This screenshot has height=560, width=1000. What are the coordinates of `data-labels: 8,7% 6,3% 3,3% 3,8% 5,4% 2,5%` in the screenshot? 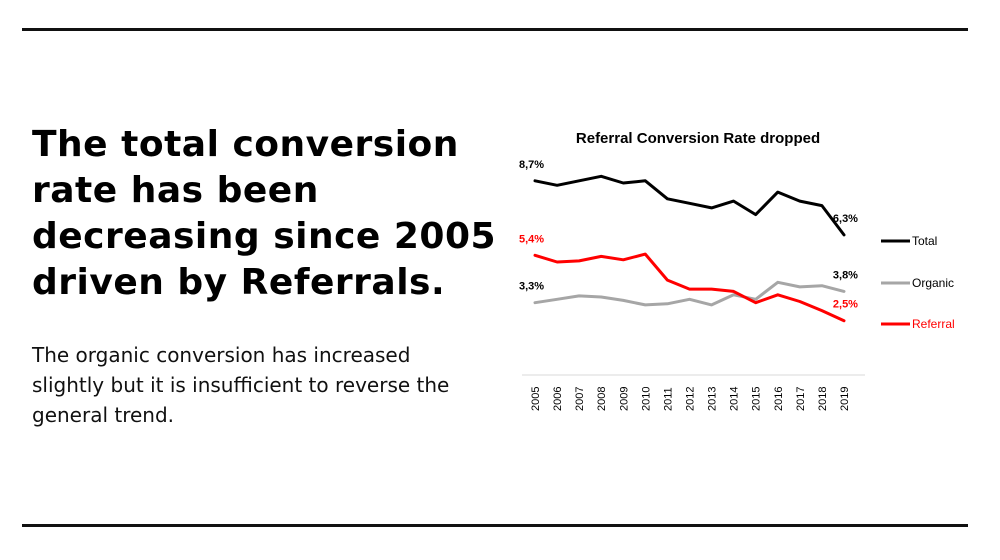 It's located at (688, 235).